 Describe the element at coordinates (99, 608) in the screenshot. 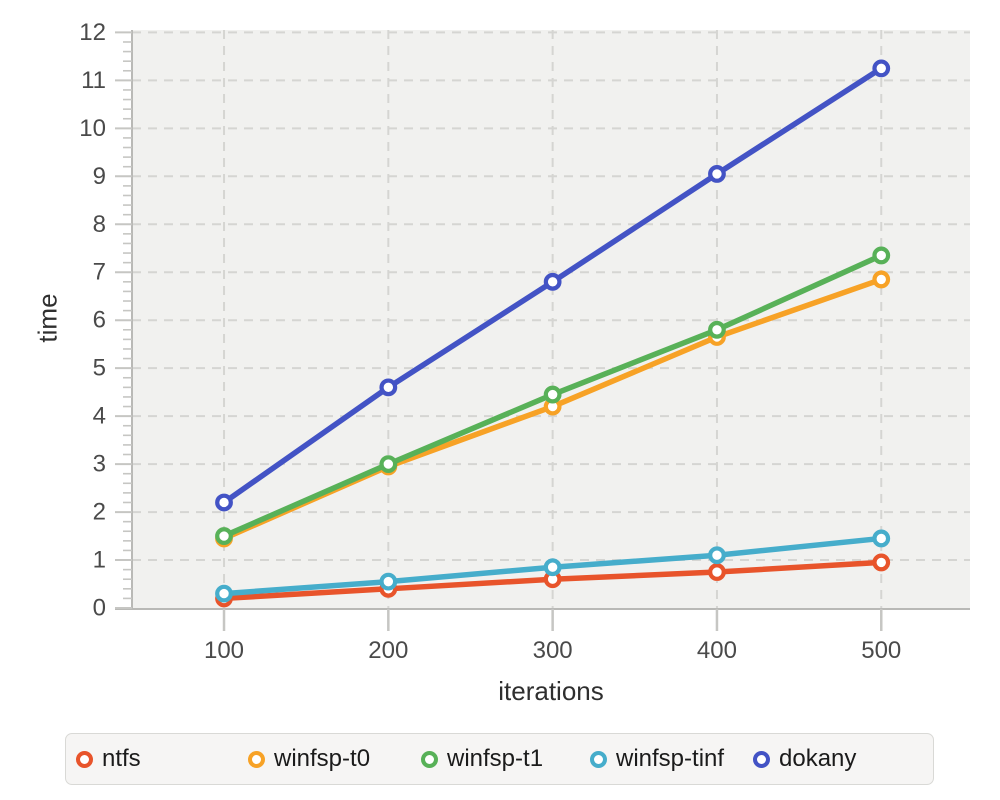

I see `y-tick-label: 0` at that location.